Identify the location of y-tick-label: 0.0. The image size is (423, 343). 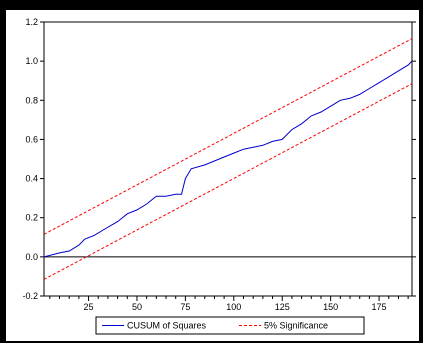
(31, 257).